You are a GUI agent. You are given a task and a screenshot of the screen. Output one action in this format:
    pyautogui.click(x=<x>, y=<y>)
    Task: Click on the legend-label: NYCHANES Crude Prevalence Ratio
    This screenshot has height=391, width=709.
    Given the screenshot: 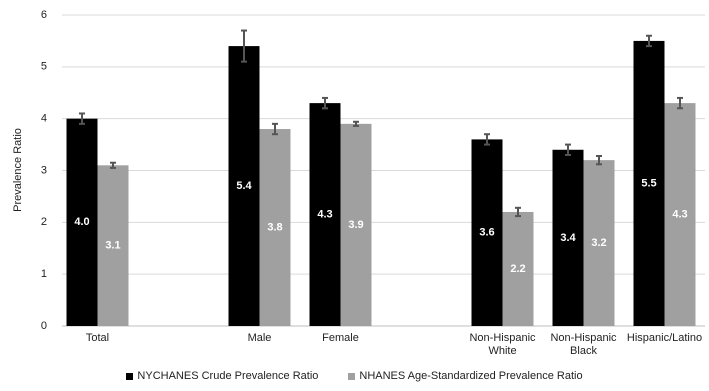 What is the action you would take?
    pyautogui.click(x=228, y=376)
    